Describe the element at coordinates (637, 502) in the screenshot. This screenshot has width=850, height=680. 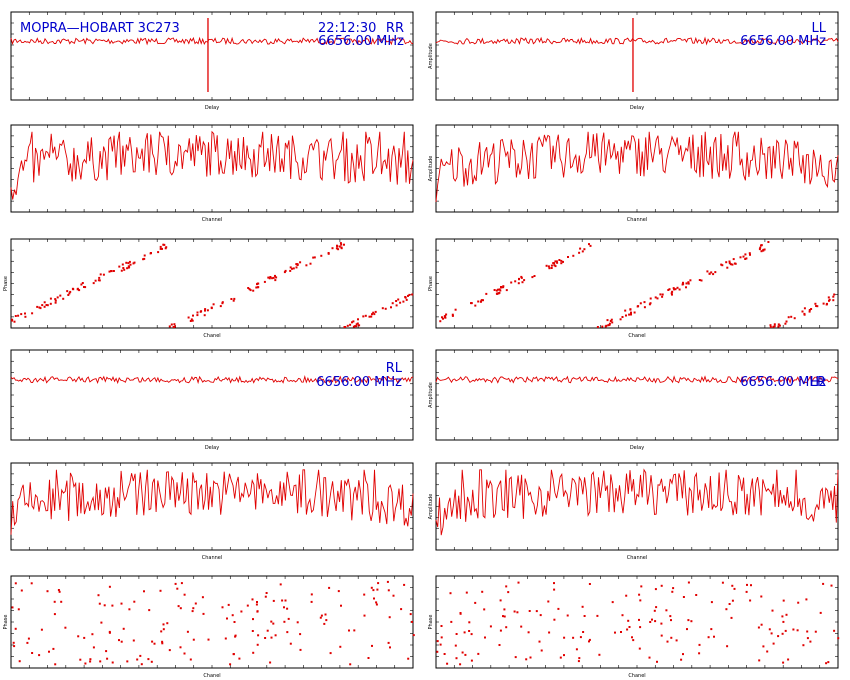
I see `amplitude-trace` at that location.